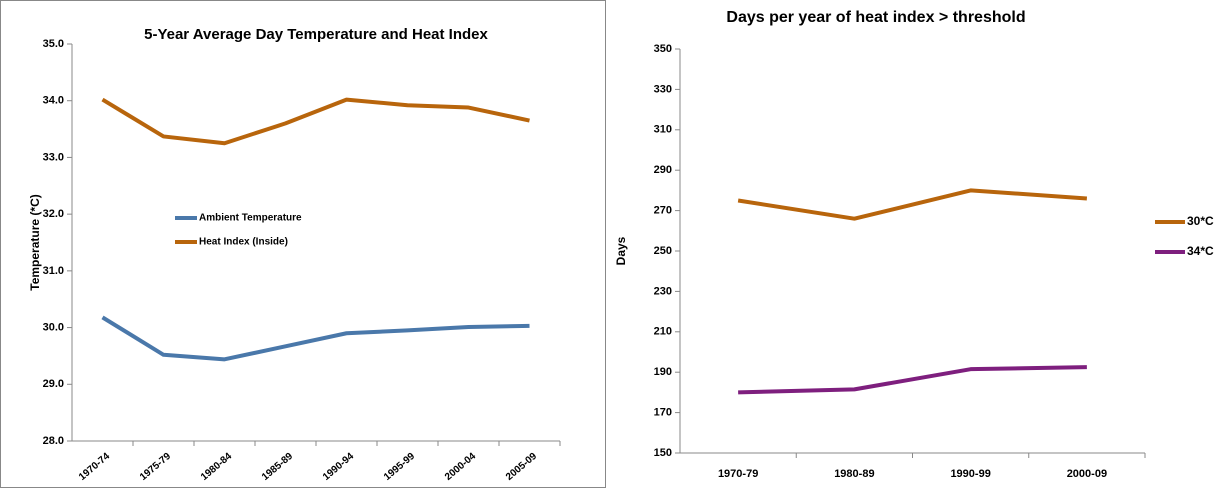 This screenshot has width=1227, height=488. What do you see at coordinates (663, 251) in the screenshot?
I see `y-tick-label: 250` at bounding box center [663, 251].